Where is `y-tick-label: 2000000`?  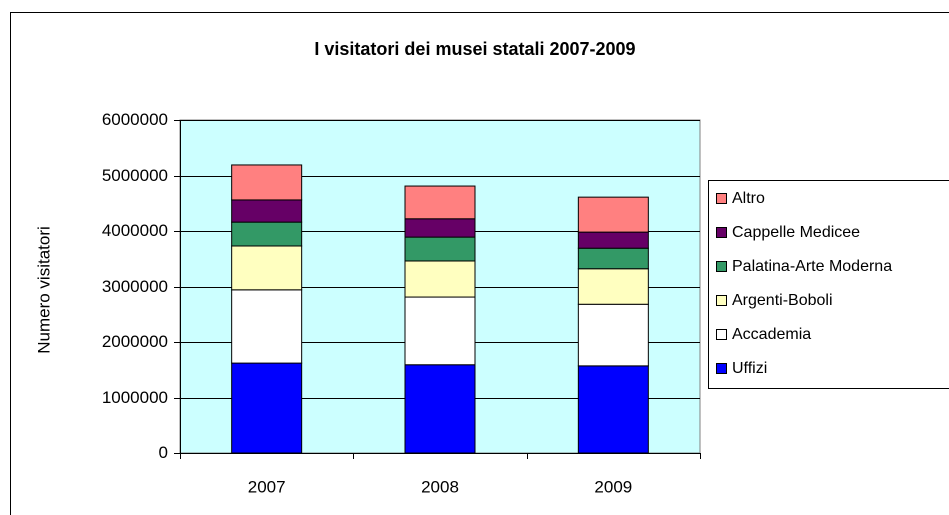 y-tick-label: 2000000 is located at coordinates (135, 341).